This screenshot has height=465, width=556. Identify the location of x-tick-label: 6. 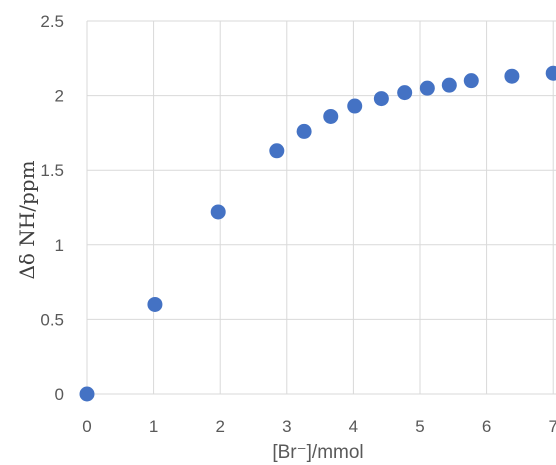
(486, 426).